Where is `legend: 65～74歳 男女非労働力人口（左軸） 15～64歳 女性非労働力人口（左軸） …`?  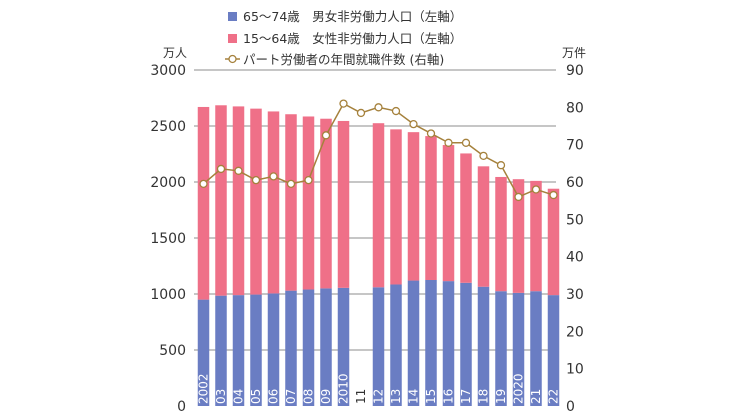 legend: 65～74歳 男女非労働力人口（左軸） 15～64歳 女性非労働力人口（左軸） … is located at coordinates (343, 38).